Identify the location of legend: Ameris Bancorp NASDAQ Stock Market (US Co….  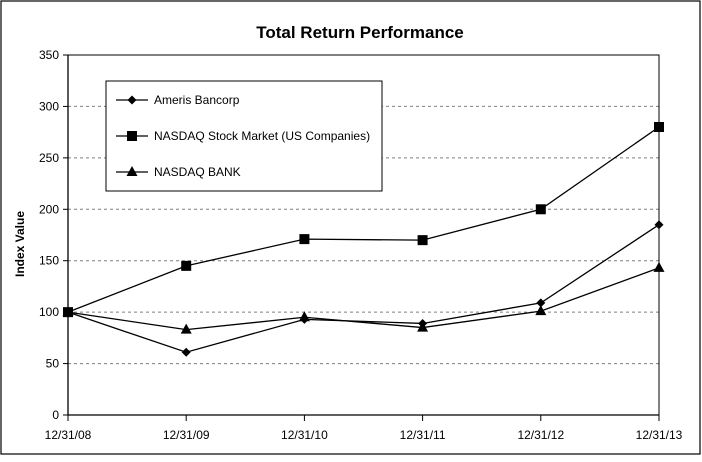
(244, 136).